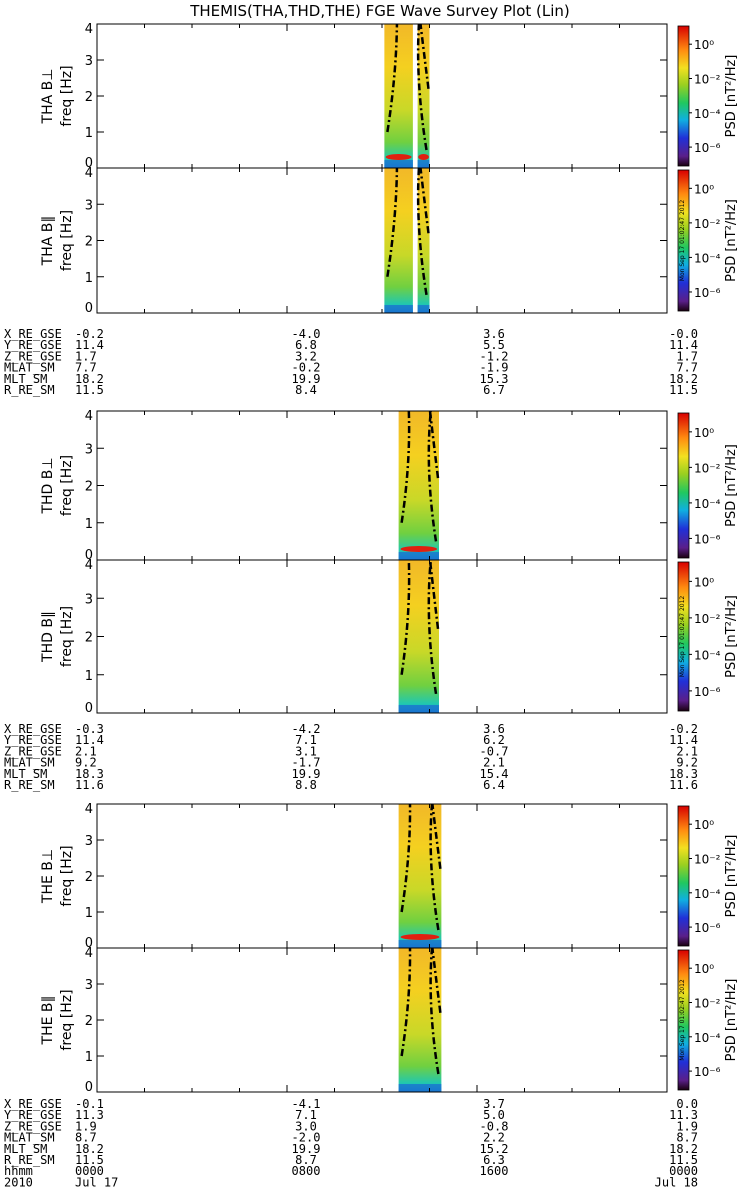 The width and height of the screenshot is (750, 1204). I want to click on ephemeris-row-label: X_RE_GSE, so click(33, 1104).